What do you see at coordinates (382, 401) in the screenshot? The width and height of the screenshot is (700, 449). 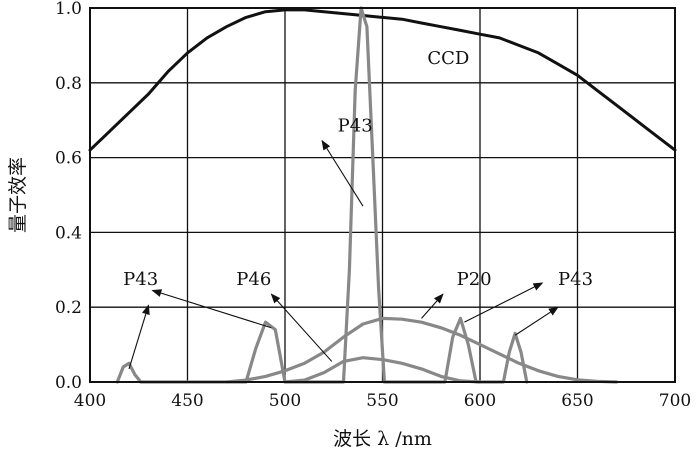 I see `x-tick-label: 550` at bounding box center [382, 401].